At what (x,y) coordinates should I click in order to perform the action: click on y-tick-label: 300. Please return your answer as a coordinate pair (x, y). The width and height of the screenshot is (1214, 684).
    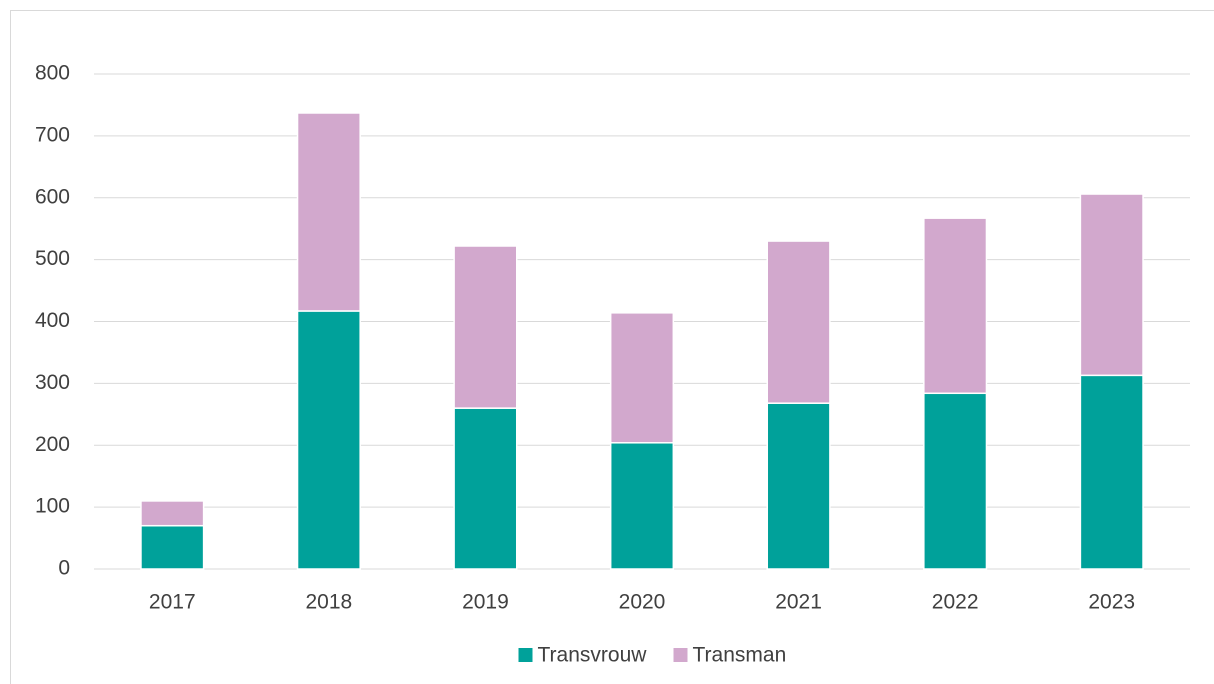
    Looking at the image, I should click on (52, 382).